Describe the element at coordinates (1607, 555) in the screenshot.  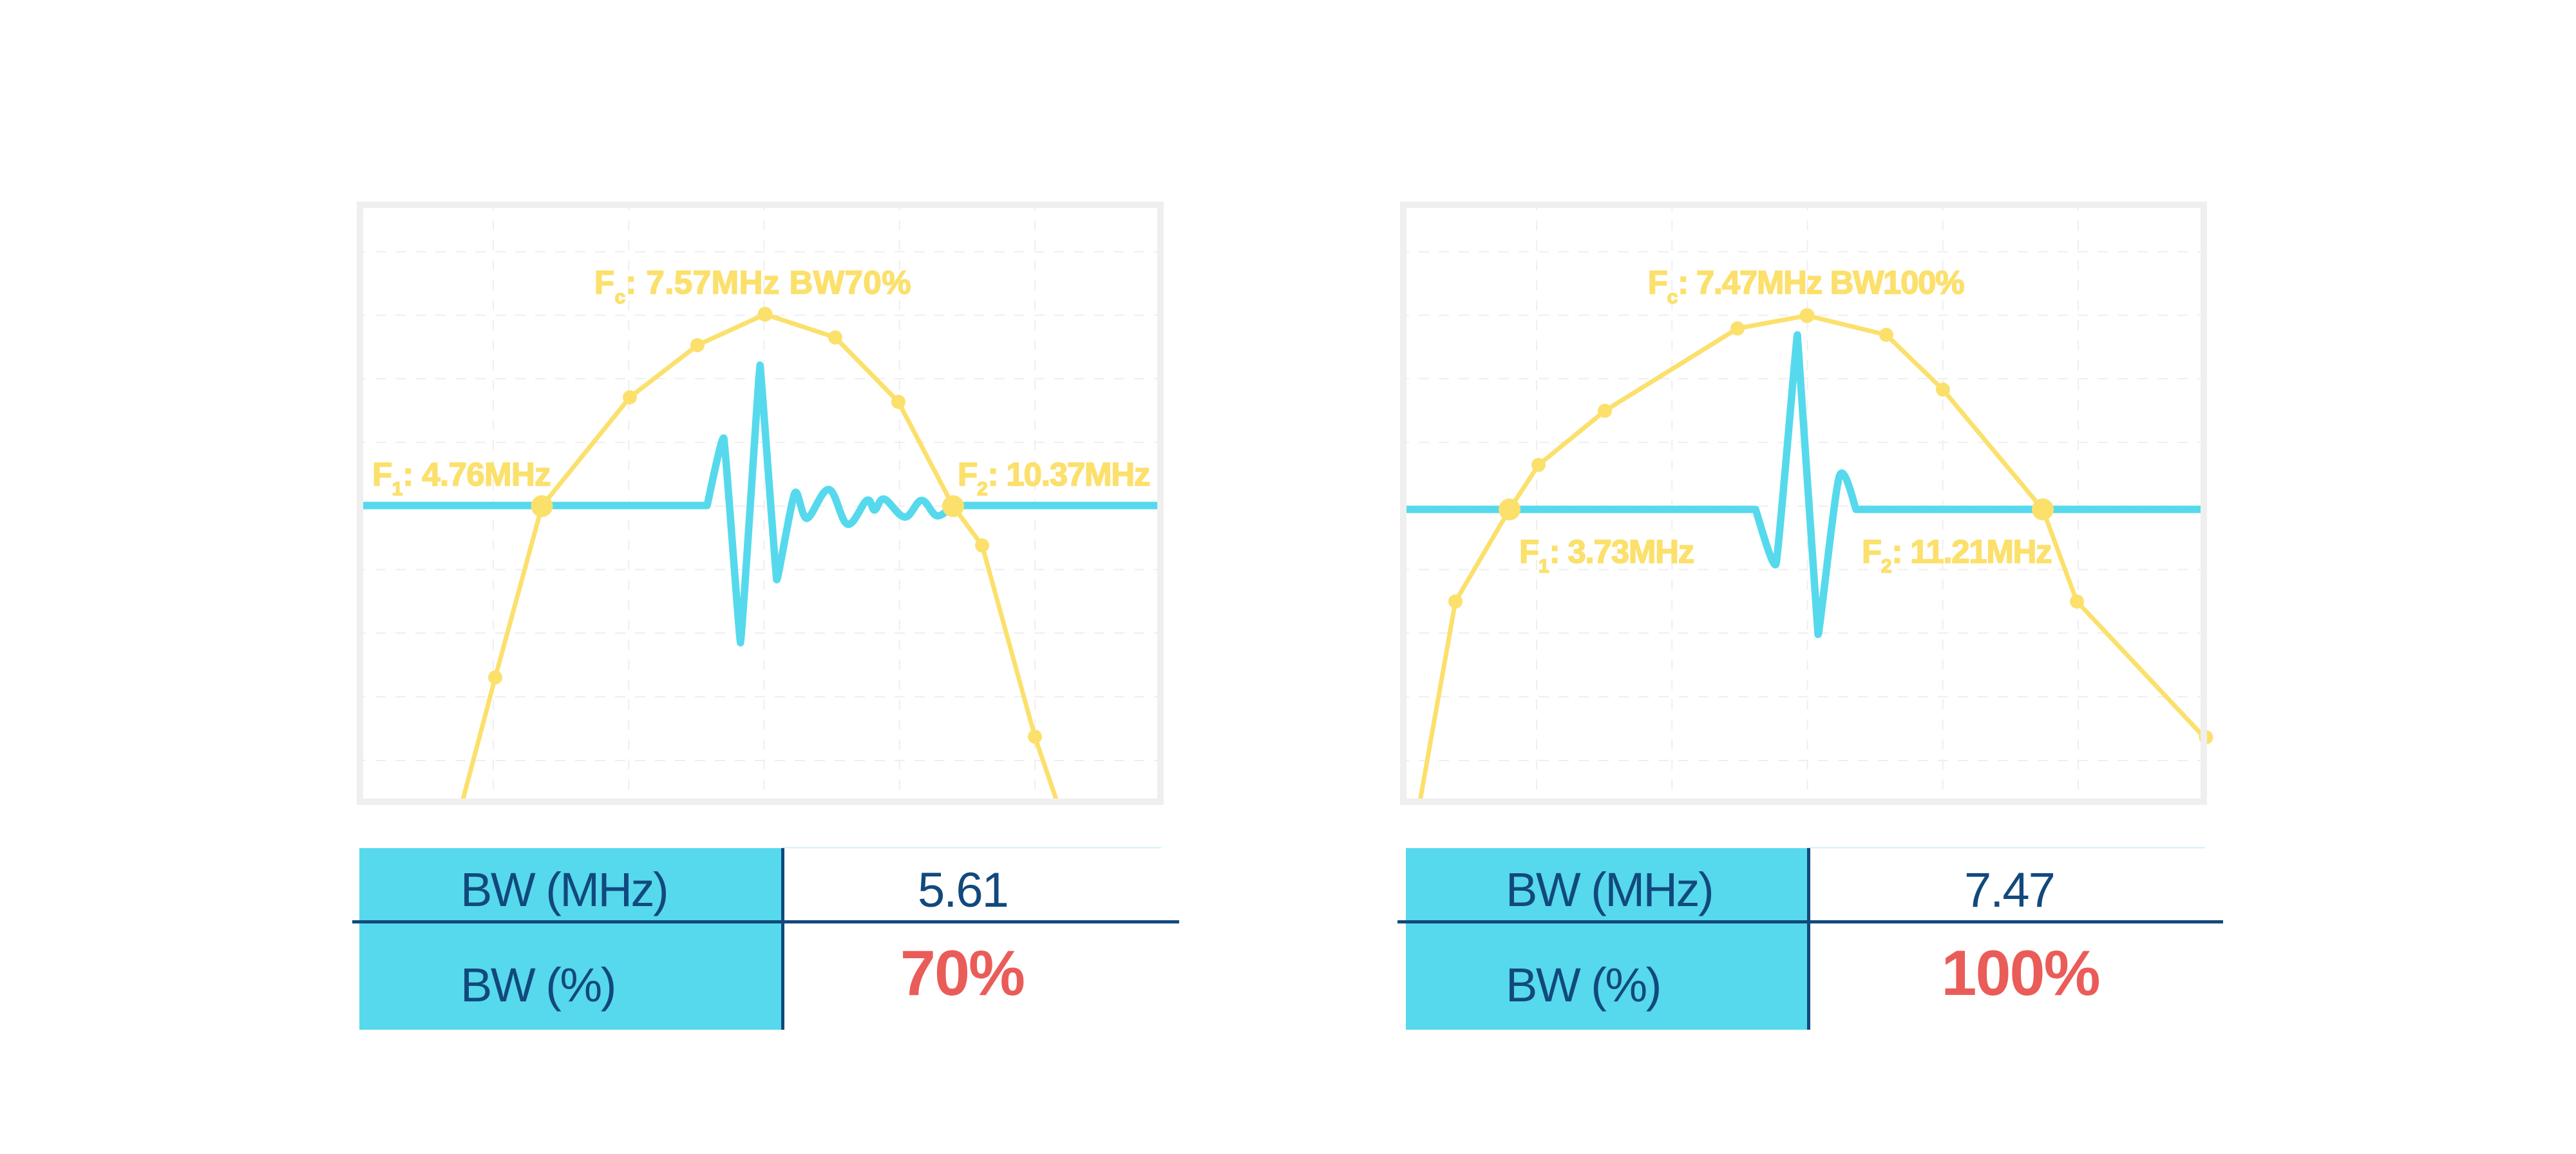
I see `svg-text: F1: 3.73MHz` at that location.